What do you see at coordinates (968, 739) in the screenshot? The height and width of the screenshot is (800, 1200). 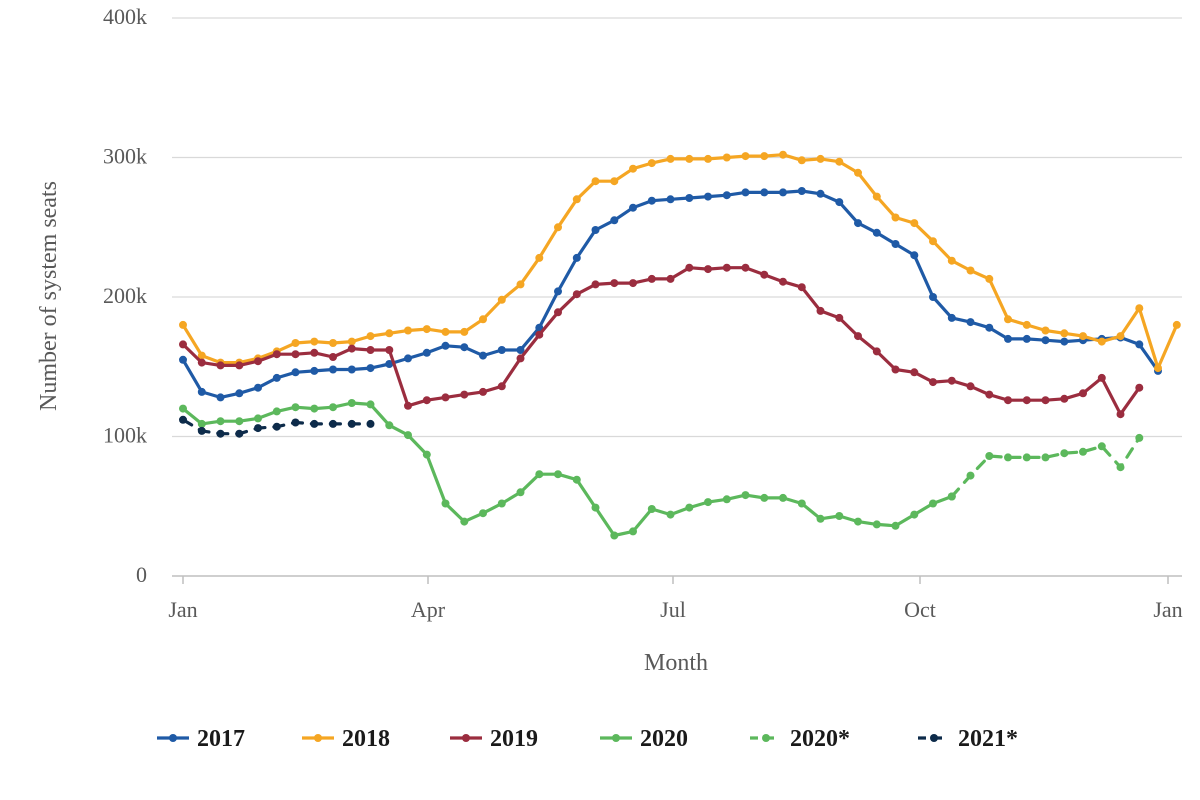 I see `legend-item-2021-star: 2021*` at bounding box center [968, 739].